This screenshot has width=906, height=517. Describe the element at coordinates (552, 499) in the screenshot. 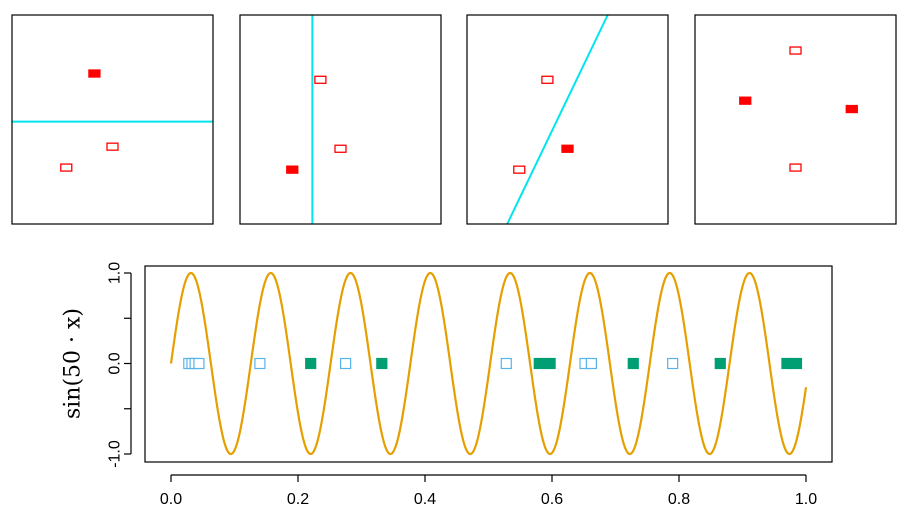

I see `x-tick-label: 0.6` at that location.